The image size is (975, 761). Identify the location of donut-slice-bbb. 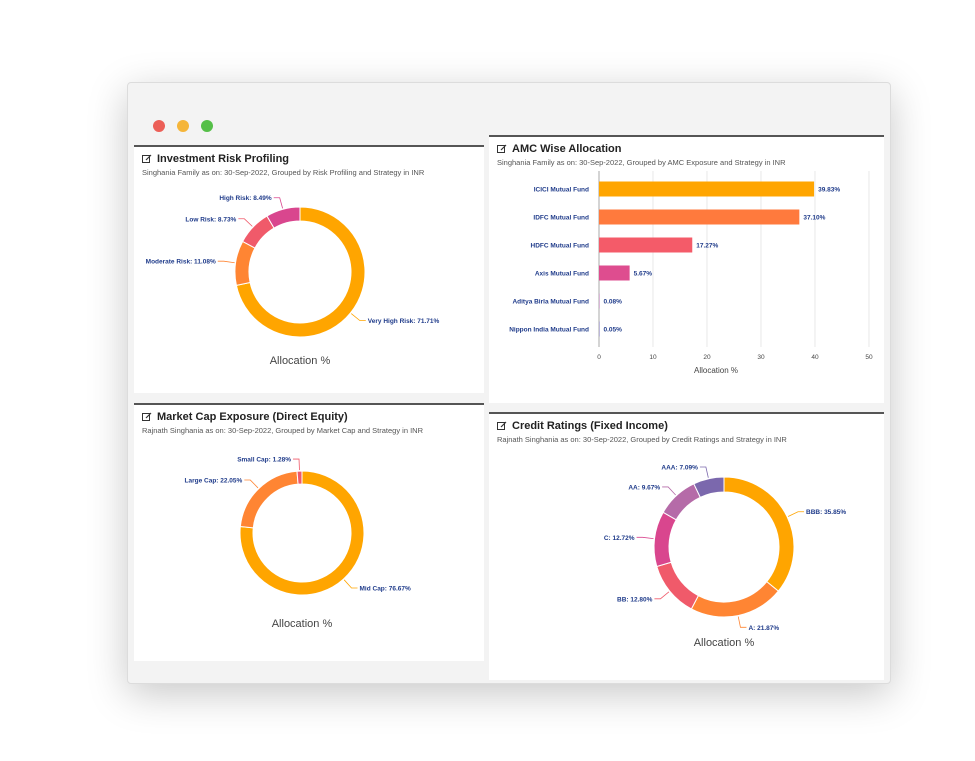
(759, 534).